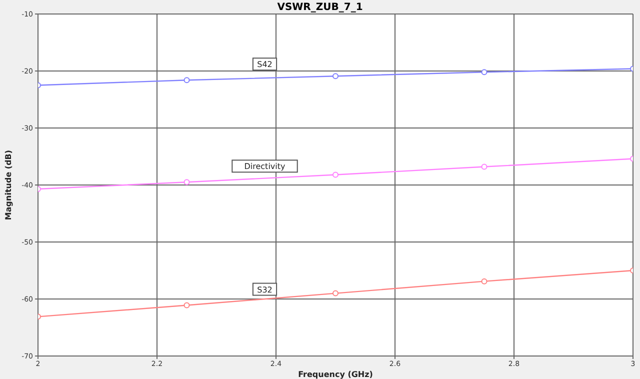 This screenshot has width=640, height=379. What do you see at coordinates (335, 374) in the screenshot?
I see `x-axis-title: Frequency (GHz)` at bounding box center [335, 374].